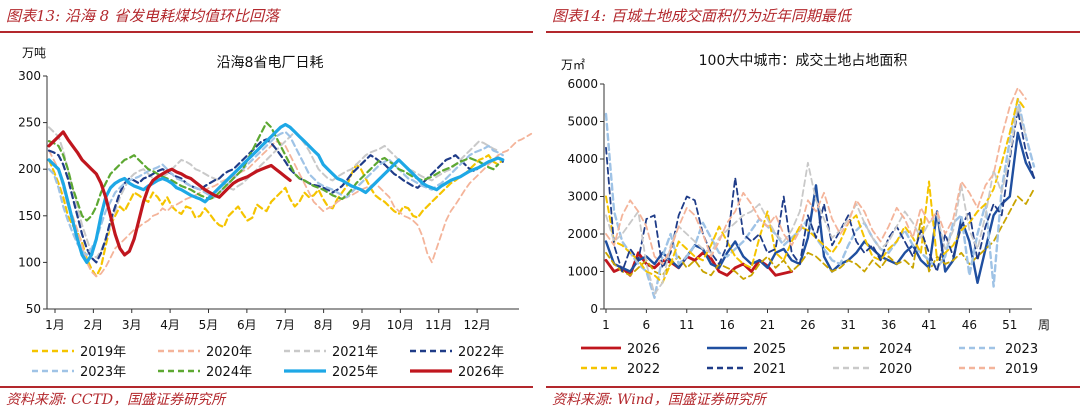 This screenshot has width=1080, height=411. Describe the element at coordinates (438, 325) in the screenshot. I see `left-x-tick-label: 11月` at that location.